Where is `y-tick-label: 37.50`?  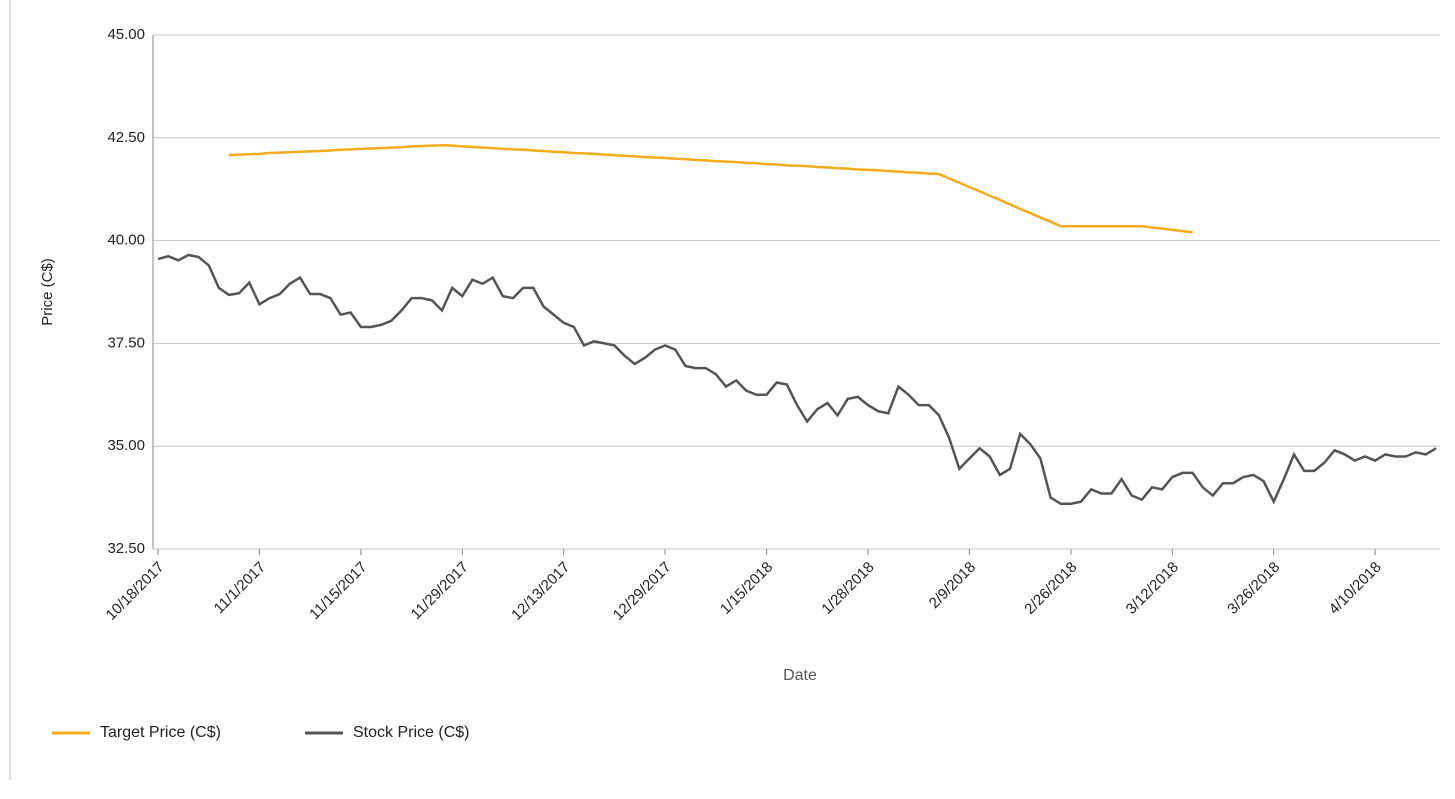 y-tick-label: 37.50 is located at coordinates (126, 342).